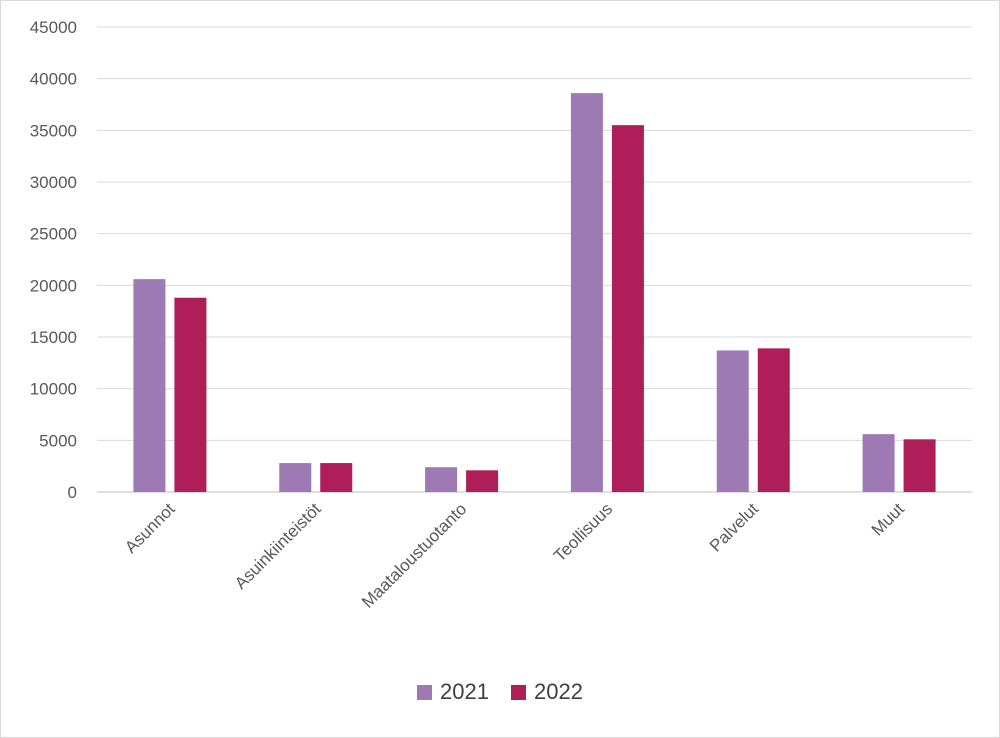 This screenshot has width=1000, height=738. I want to click on y-tick-label: 5000, so click(58, 440).